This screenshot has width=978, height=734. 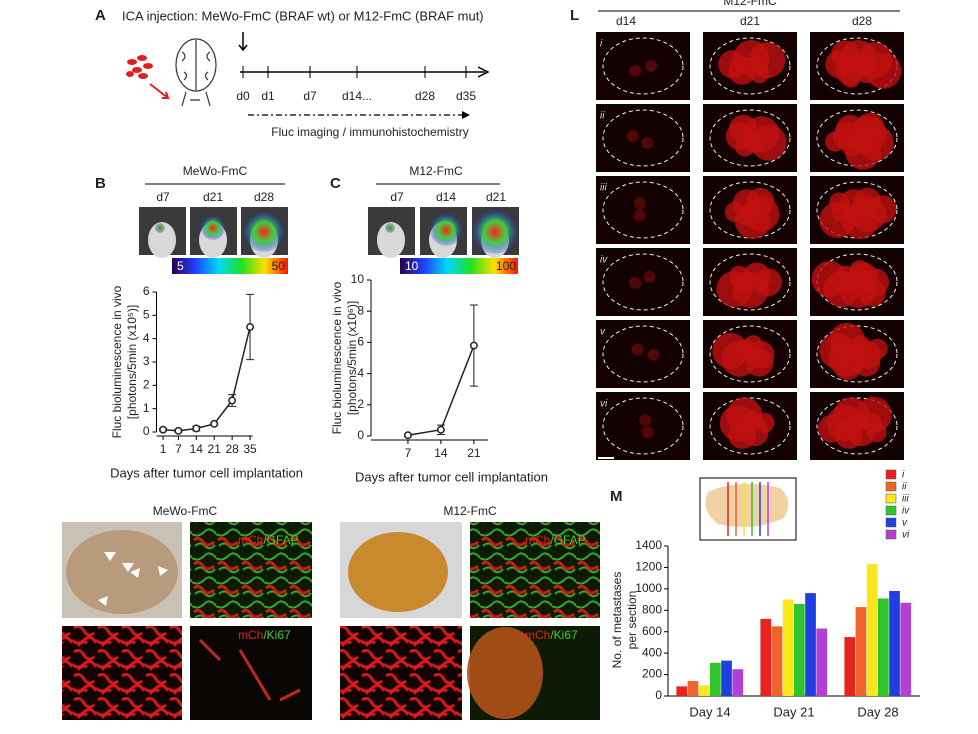 What do you see at coordinates (446, 197) in the screenshot?
I see `day-label: d14` at bounding box center [446, 197].